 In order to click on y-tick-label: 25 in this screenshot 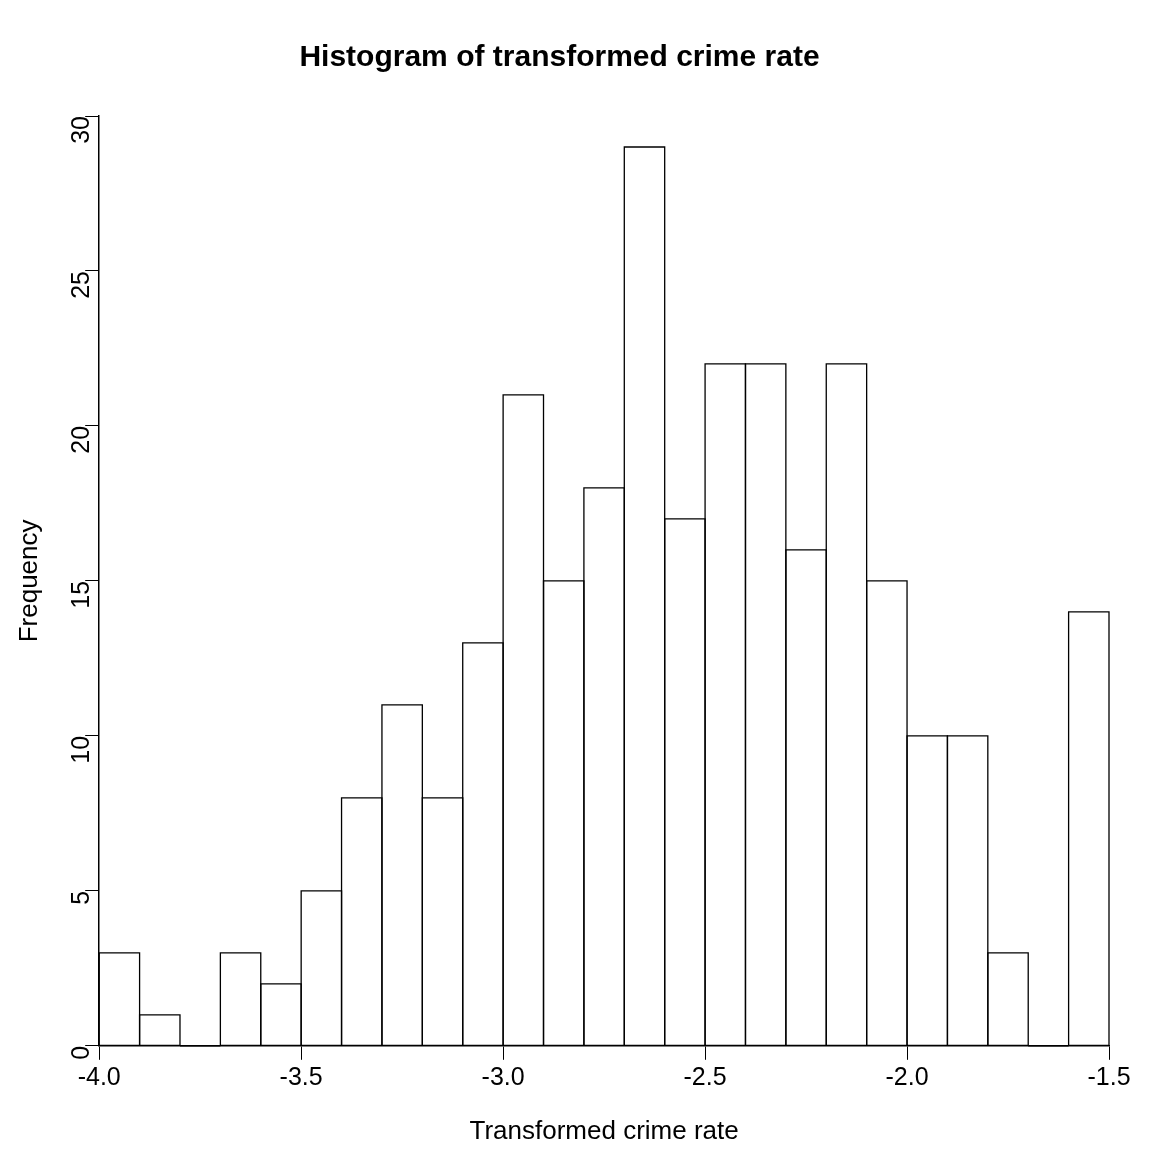, I will do `click(80, 284)`.